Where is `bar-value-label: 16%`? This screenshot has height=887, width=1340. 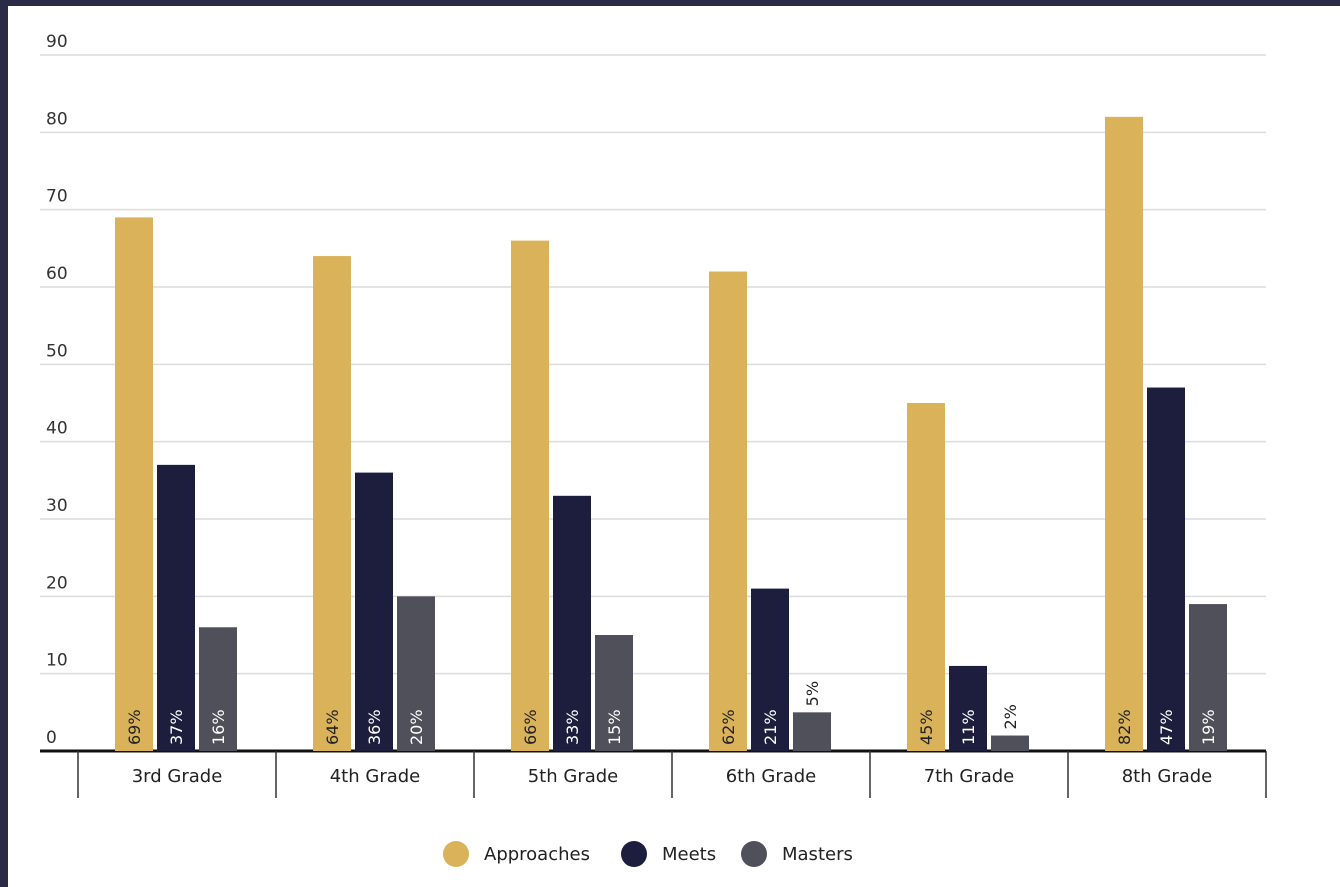 bar-value-label: 16% is located at coordinates (218, 727).